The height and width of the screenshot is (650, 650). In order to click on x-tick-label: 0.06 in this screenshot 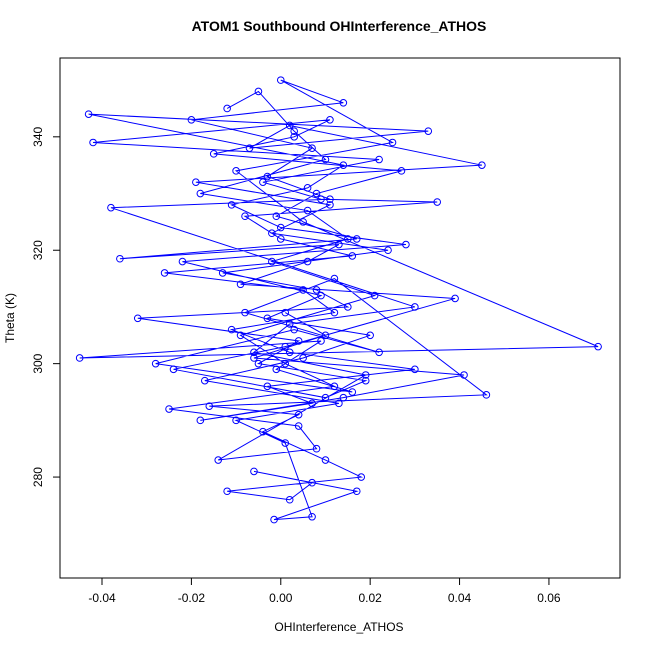, I will do `click(549, 598)`.